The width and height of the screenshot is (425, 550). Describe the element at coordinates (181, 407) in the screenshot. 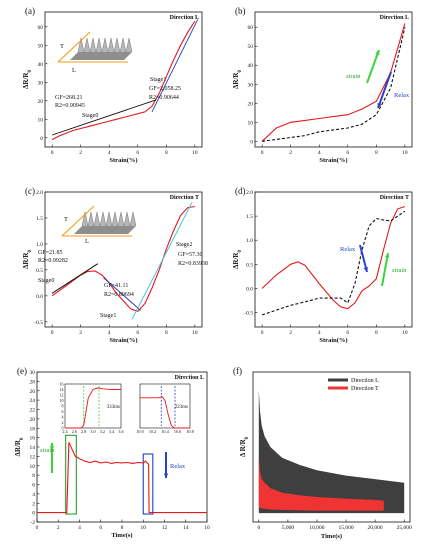

I see `inset-duration-label: 223ms` at that location.